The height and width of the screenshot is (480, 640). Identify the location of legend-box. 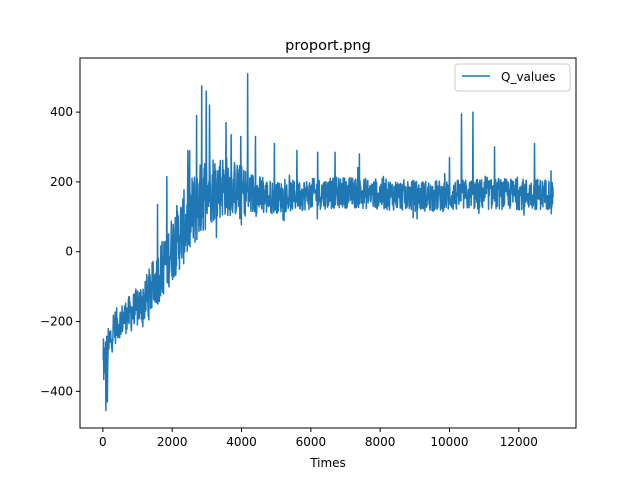
(512, 77).